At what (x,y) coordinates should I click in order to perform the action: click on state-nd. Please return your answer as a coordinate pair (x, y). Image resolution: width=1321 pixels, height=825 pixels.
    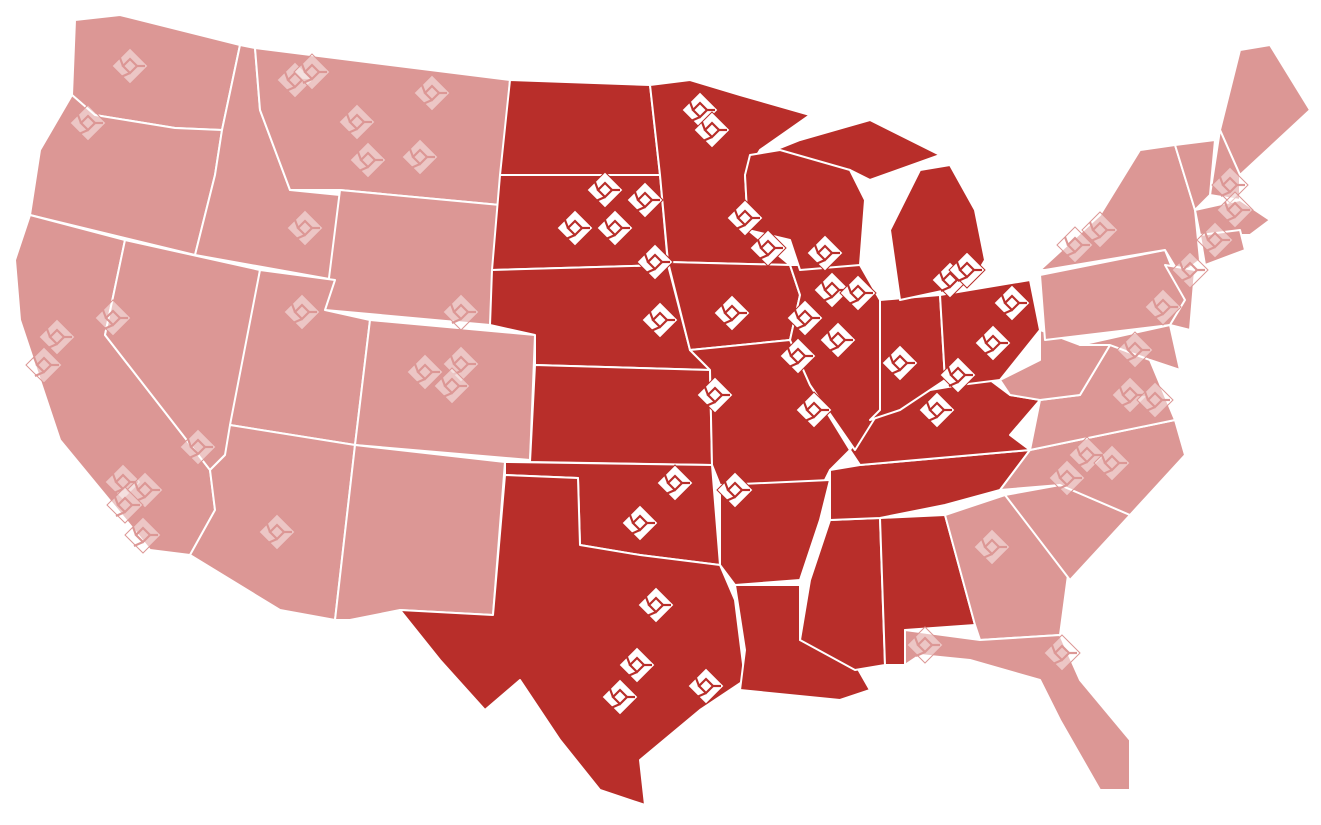
    Looking at the image, I should click on (580, 127).